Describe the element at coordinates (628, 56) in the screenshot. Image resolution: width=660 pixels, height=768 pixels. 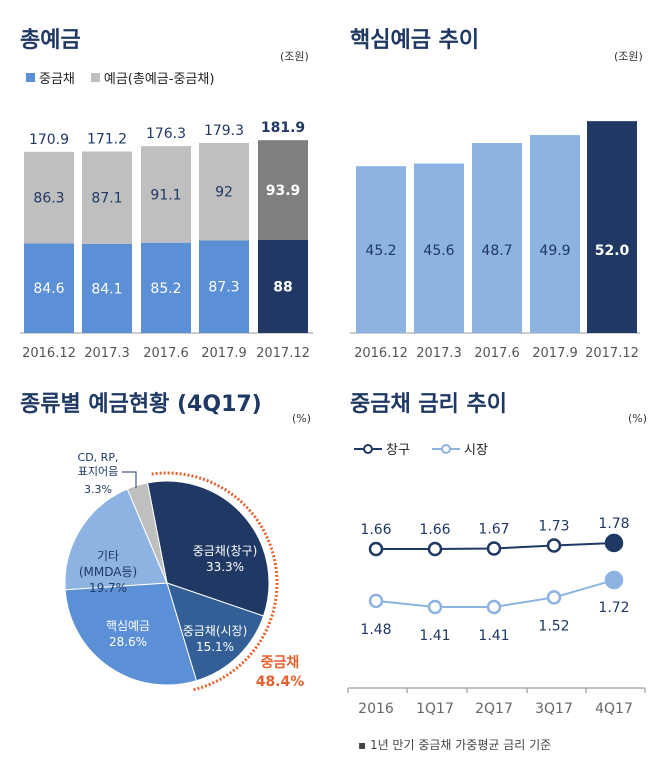
I see `unit-core: (조원)` at that location.